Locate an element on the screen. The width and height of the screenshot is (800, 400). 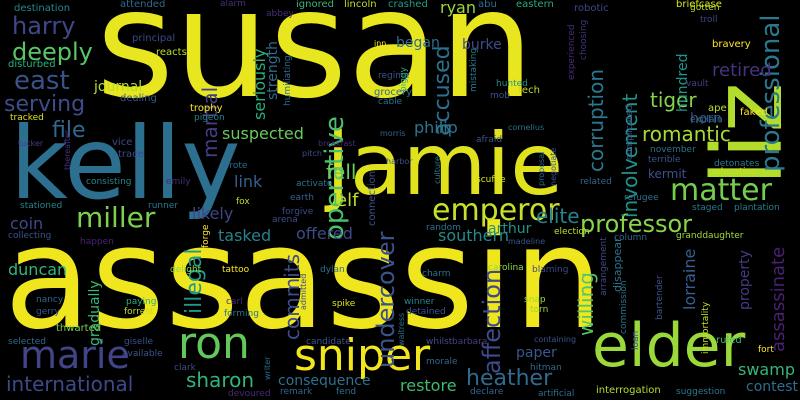
word-principal: principal is located at coordinates (154, 38).